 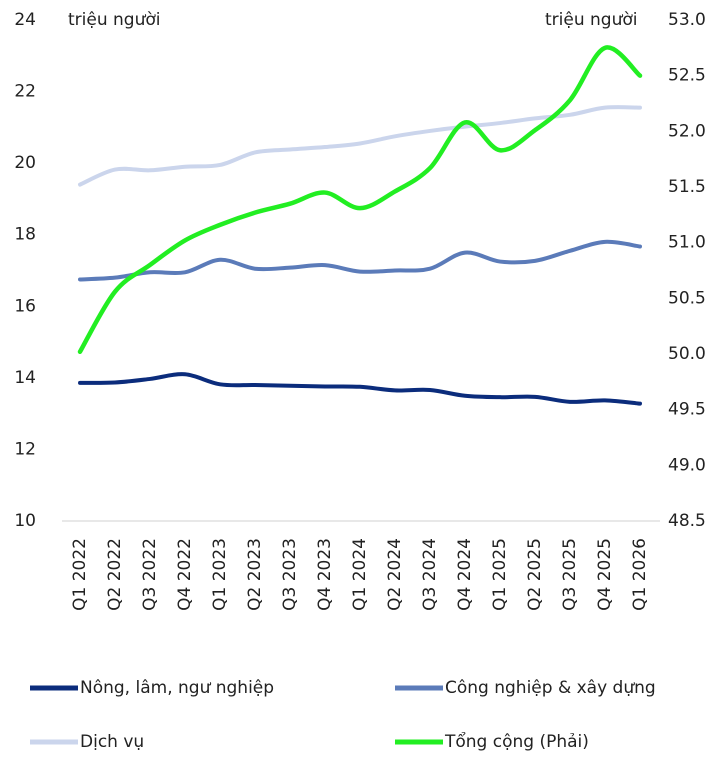 I want to click on x-tick-label: Q4 2025, so click(x=605, y=574).